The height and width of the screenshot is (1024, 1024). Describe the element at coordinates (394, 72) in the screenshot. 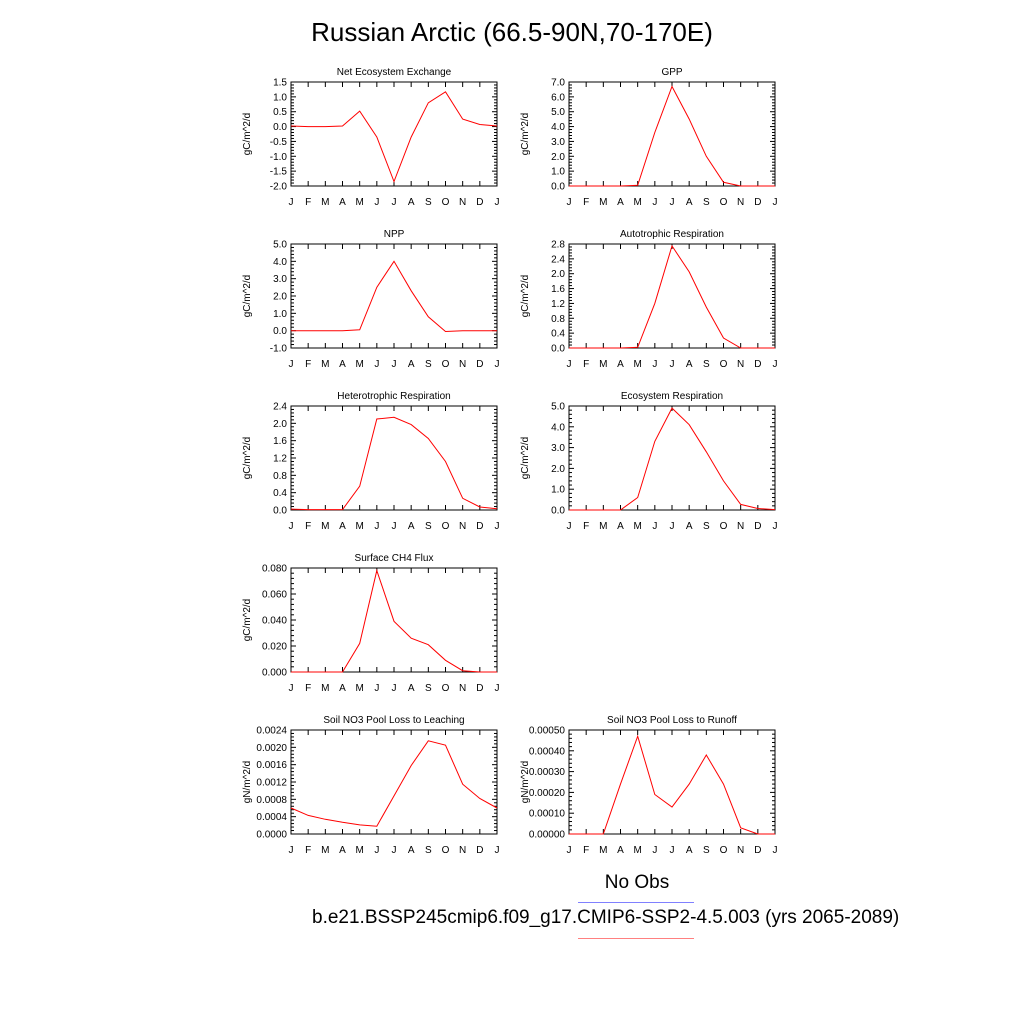

I see `chart-title: Net Ecosystem Exchange` at that location.